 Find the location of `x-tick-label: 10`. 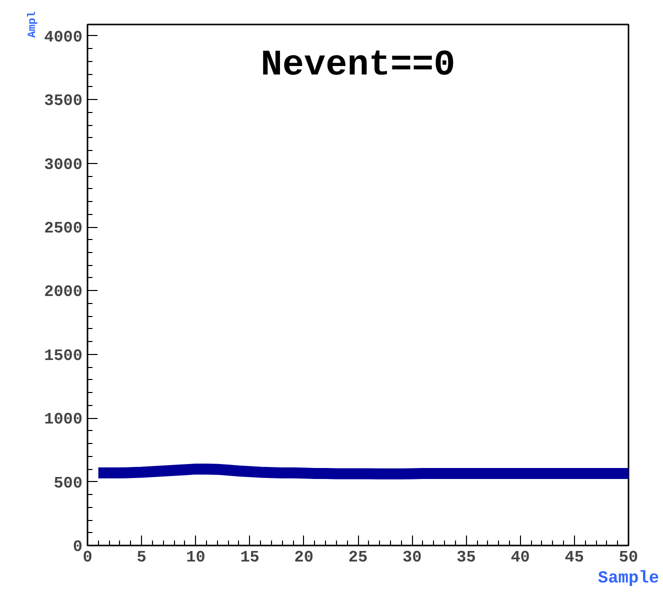

x-tick-label: 10 is located at coordinates (196, 557).